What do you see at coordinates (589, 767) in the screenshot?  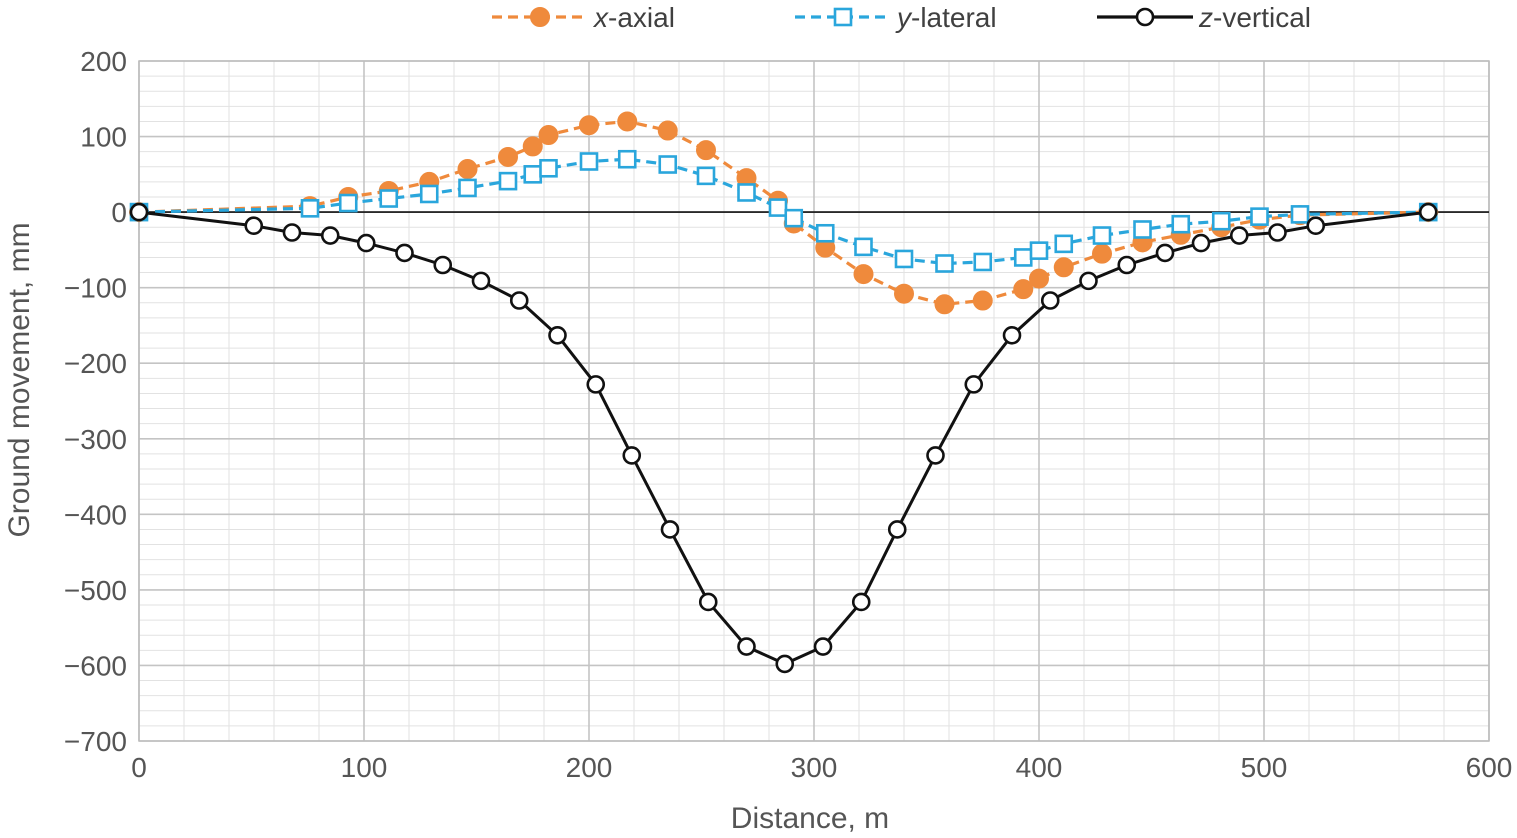 I see `x-tick-label: 200` at bounding box center [589, 767].